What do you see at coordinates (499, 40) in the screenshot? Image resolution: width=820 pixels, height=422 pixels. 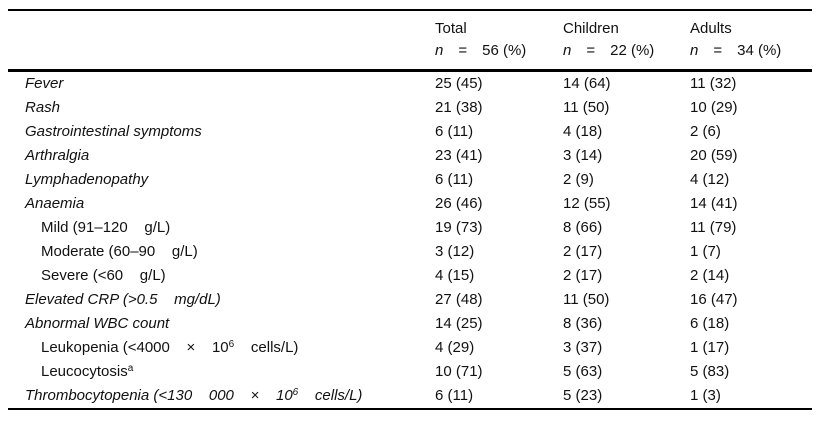 I see `column-header-total: Total n = 56 (%)` at bounding box center [499, 40].